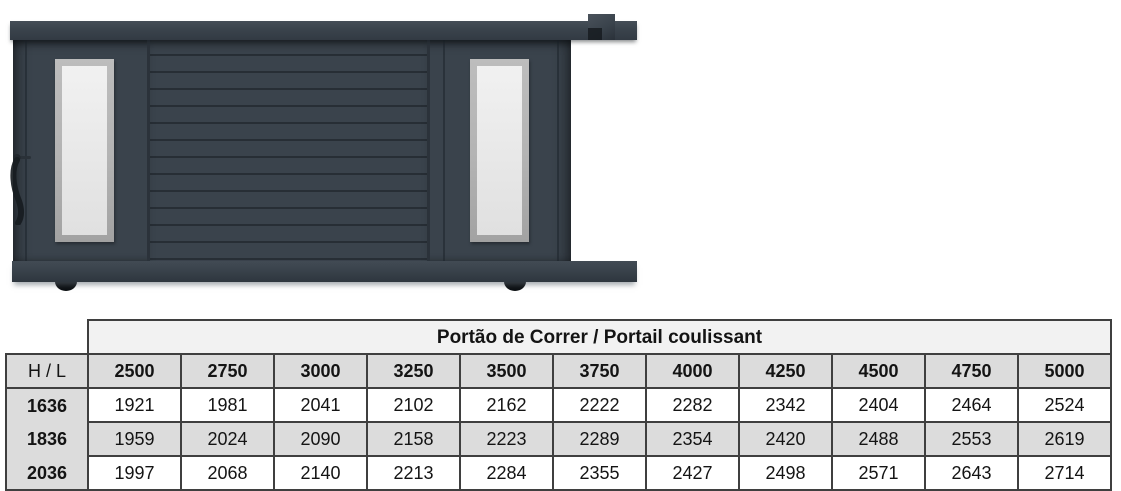 The width and height of the screenshot is (1121, 491). I want to click on price-cell: 1997, so click(134, 473).